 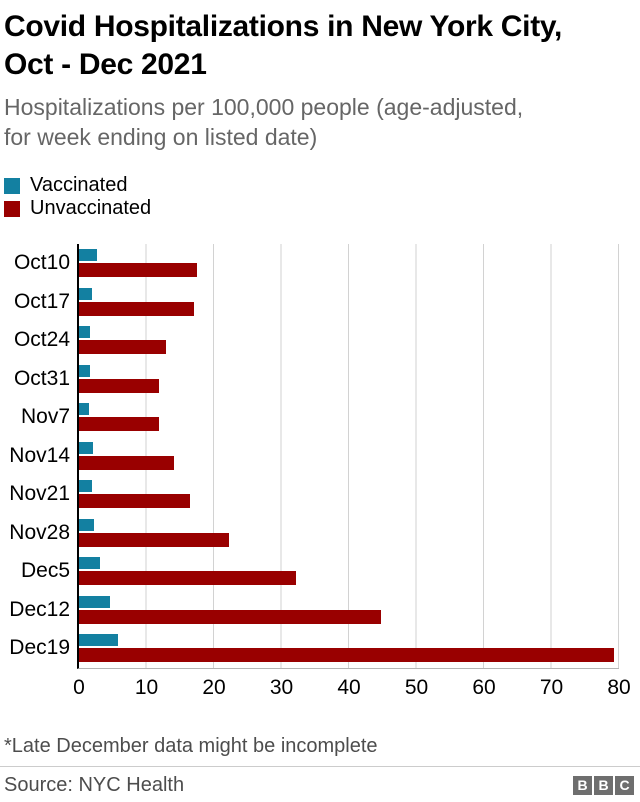 I want to click on x-axis: 0 10 20 30 40 50 60 70 80, so click(x=352, y=686).